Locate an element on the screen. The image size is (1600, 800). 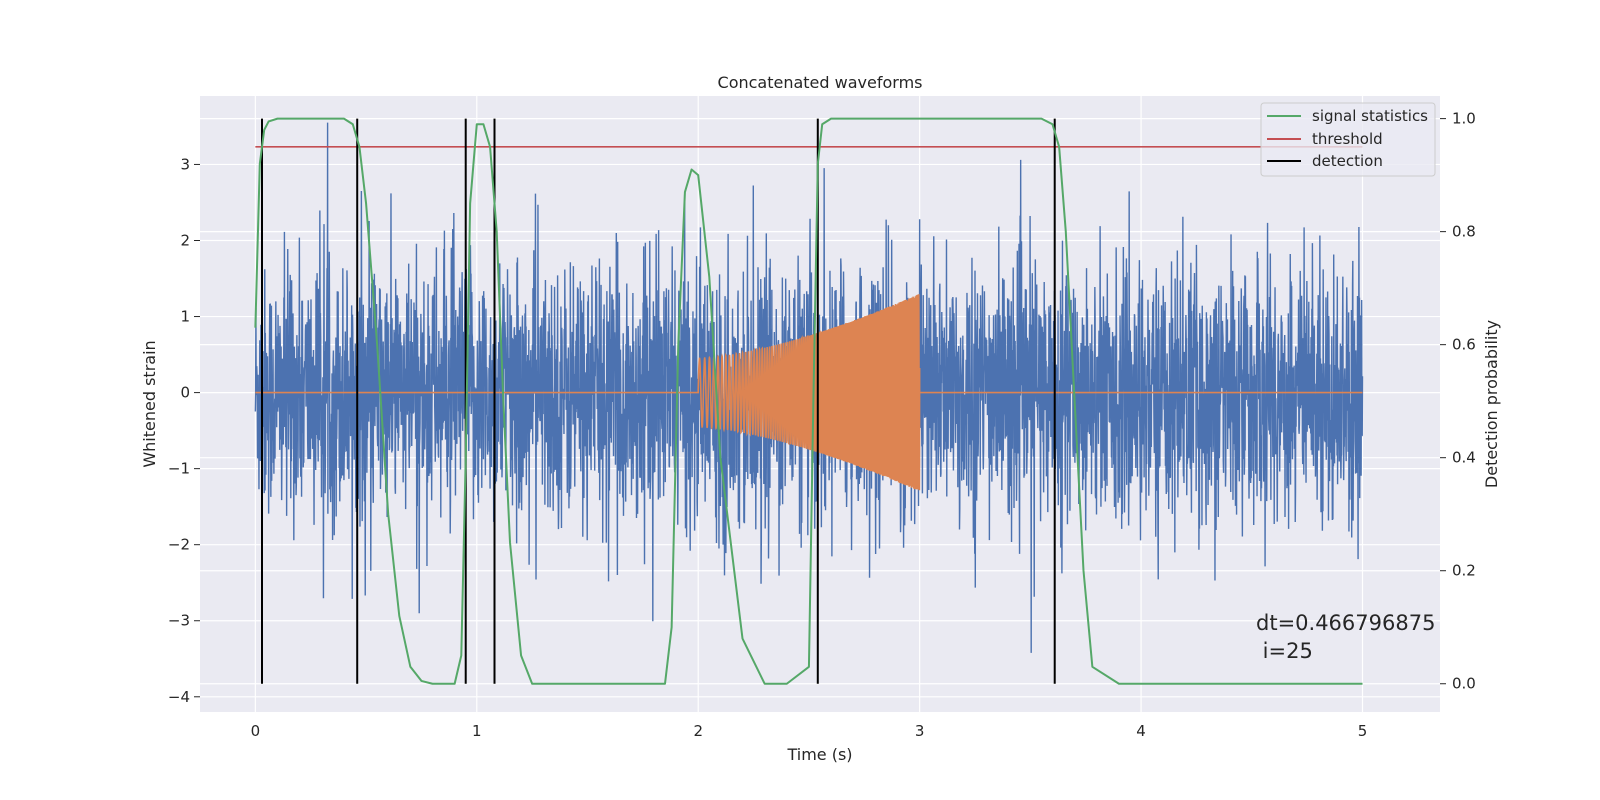
y-left-tick-label: 0 is located at coordinates (185, 393).